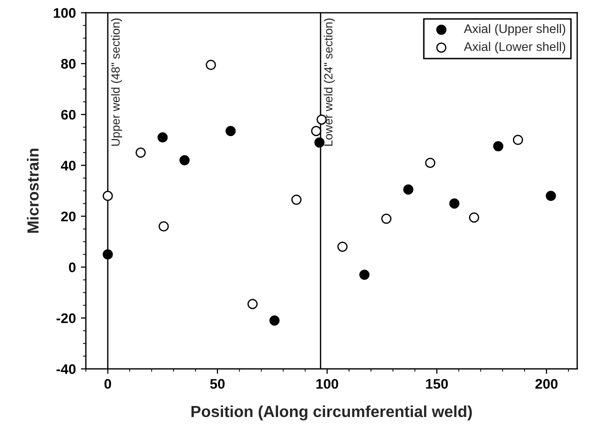 This screenshot has height=424, width=592. What do you see at coordinates (515, 48) in the screenshot?
I see `legend-label: Axial (Lower shell)` at bounding box center [515, 48].